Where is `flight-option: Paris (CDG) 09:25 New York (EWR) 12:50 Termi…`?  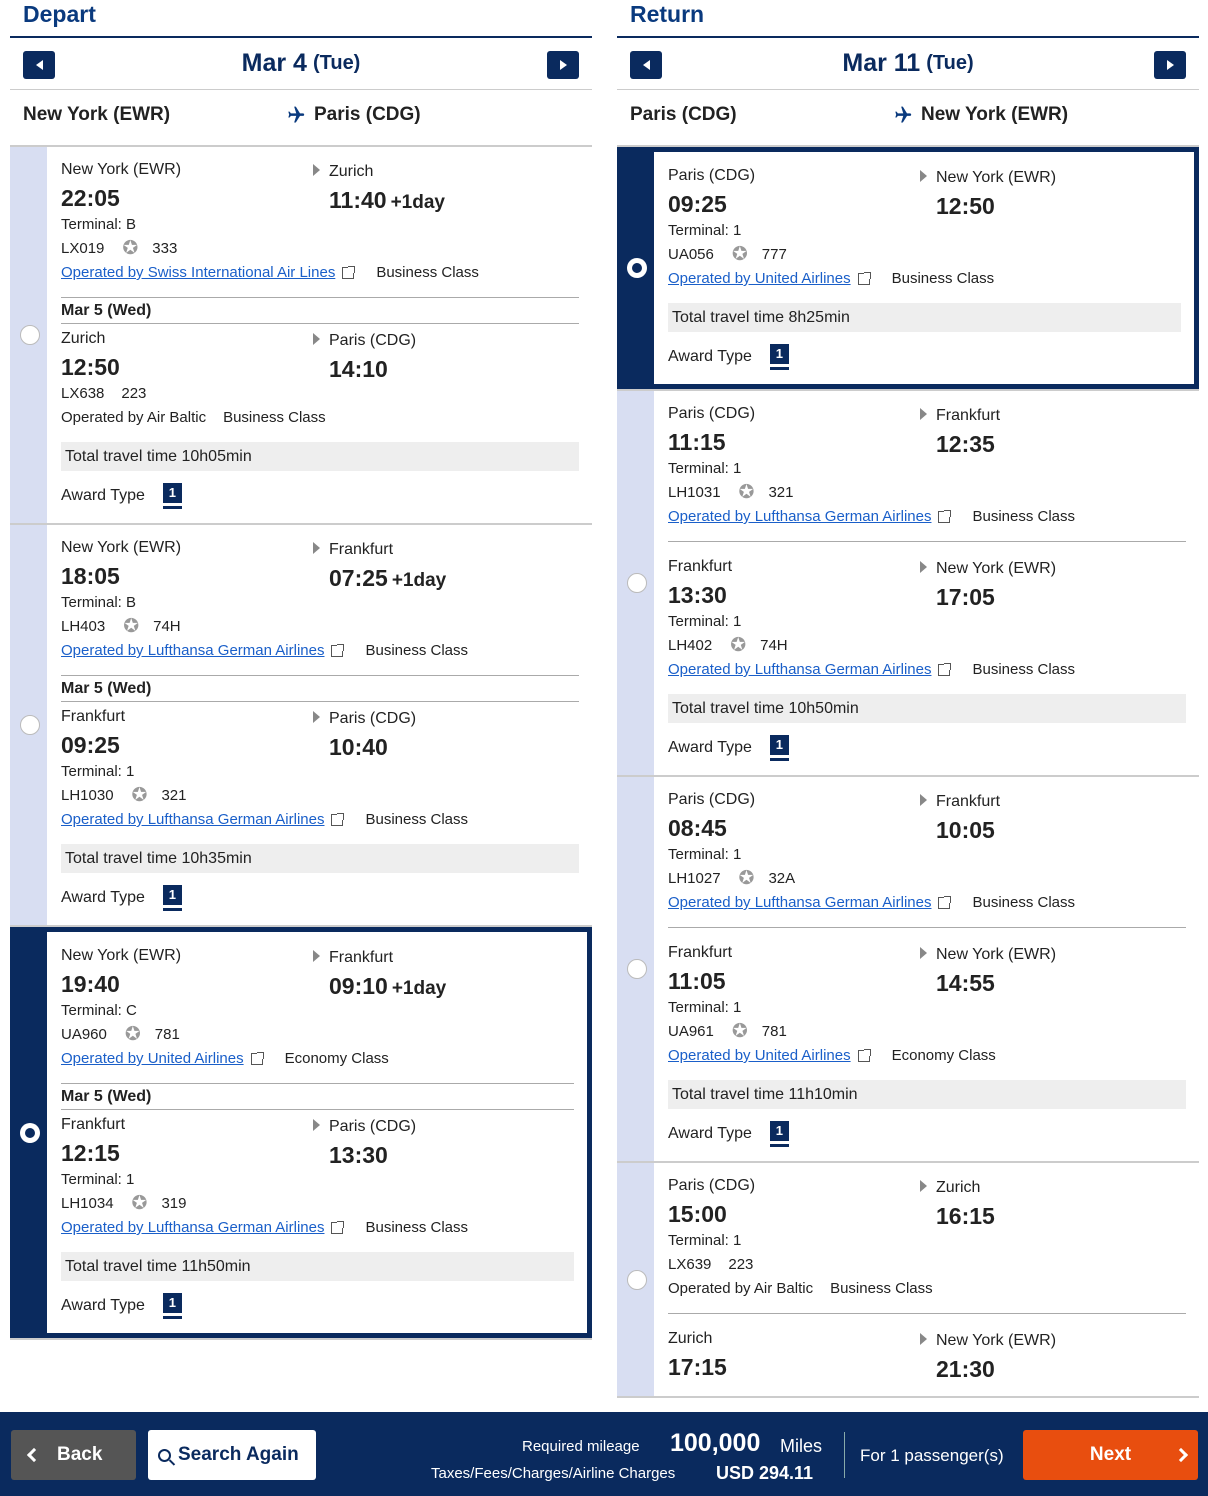
flight-option: Paris (CDG) 09:25 New York (EWR) 12:50 Termi… is located at coordinates (908, 269).